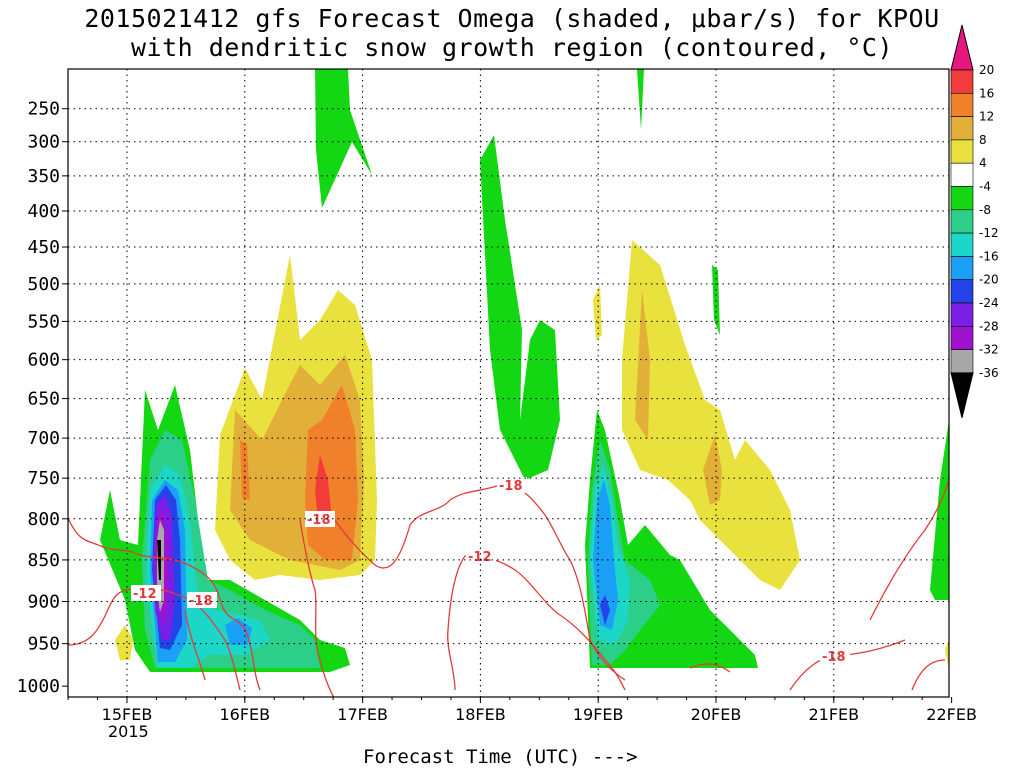 The height and width of the screenshot is (768, 1024). Describe the element at coordinates (38, 686) in the screenshot. I see `y-tick-label: 1000` at that location.